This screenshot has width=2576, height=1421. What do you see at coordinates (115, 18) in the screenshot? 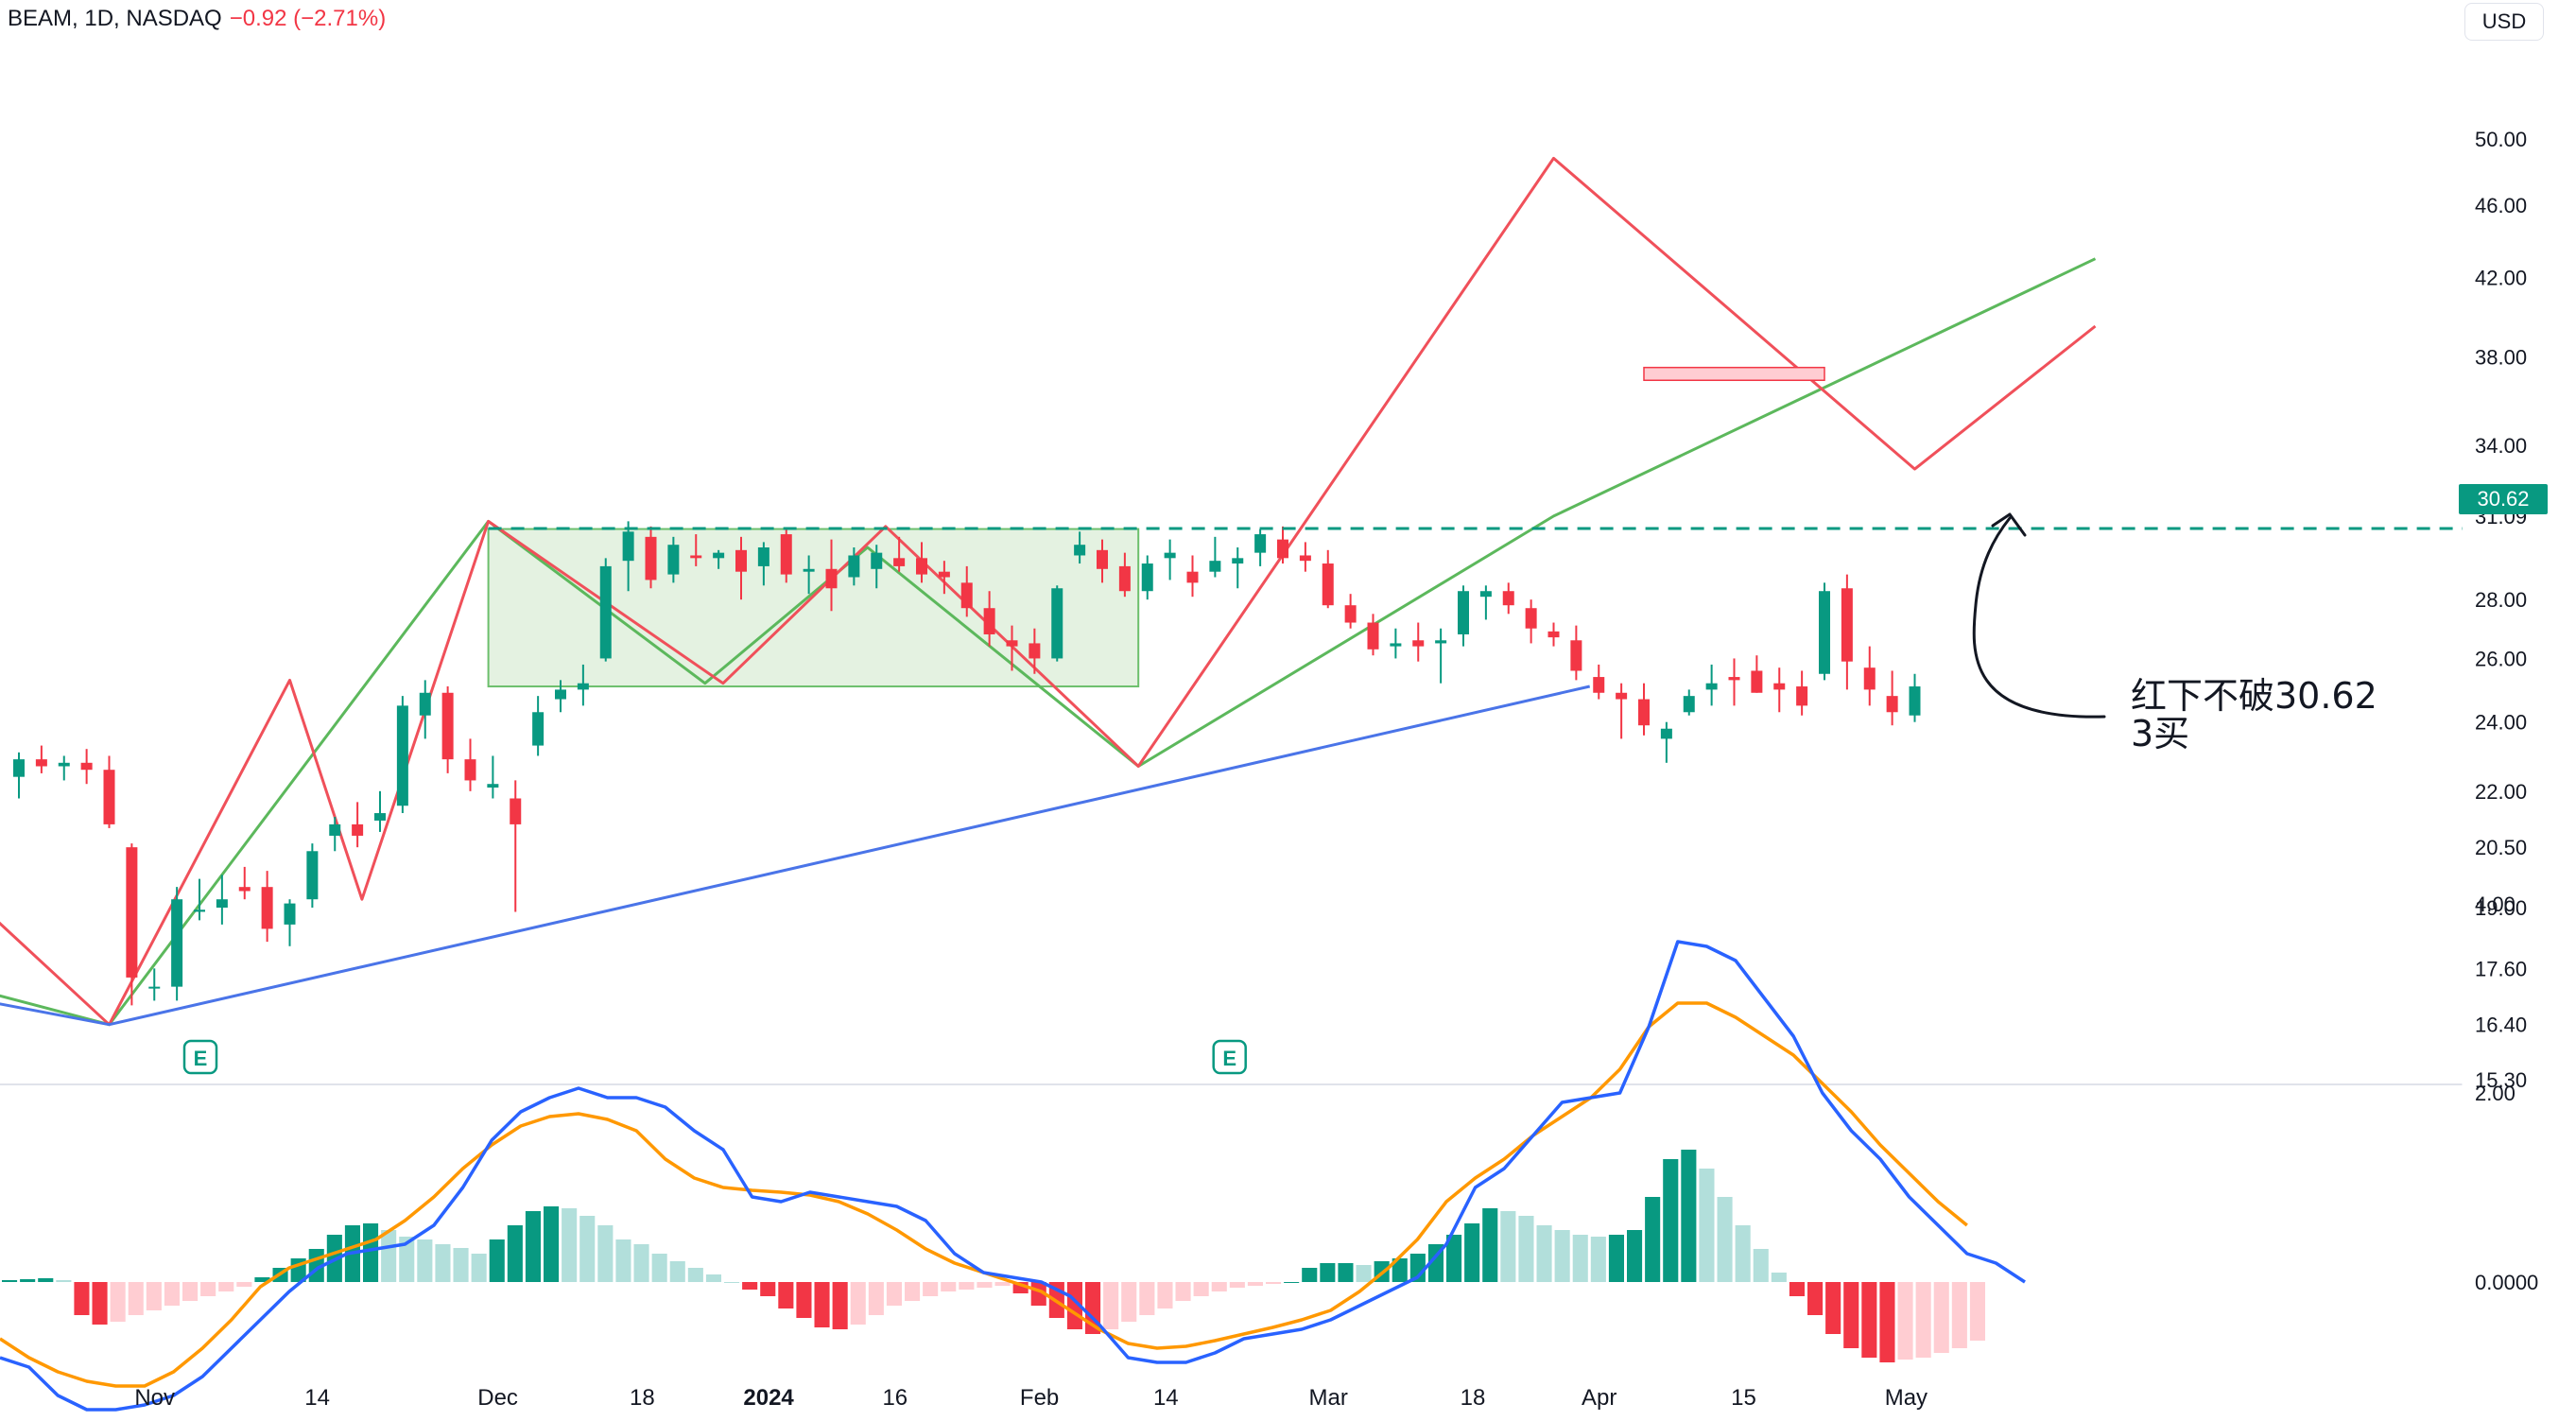
I see `symbol-title: BEAM, 1D, NASDAQ` at bounding box center [115, 18].